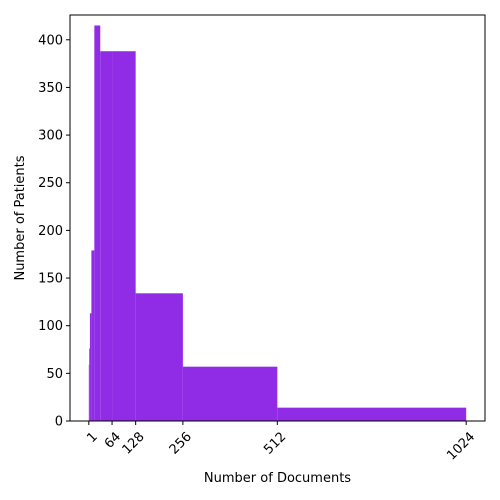 The width and height of the screenshot is (500, 500). What do you see at coordinates (461, 446) in the screenshot?
I see `x-tick-label: 1024` at bounding box center [461, 446].